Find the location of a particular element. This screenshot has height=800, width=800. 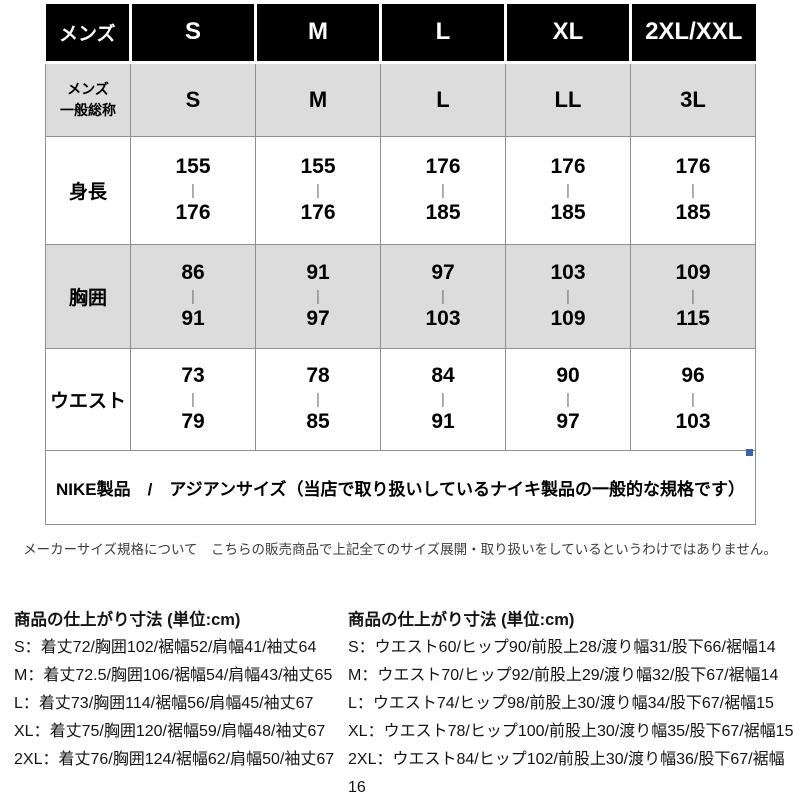

range-min: 73 is located at coordinates (193, 376).